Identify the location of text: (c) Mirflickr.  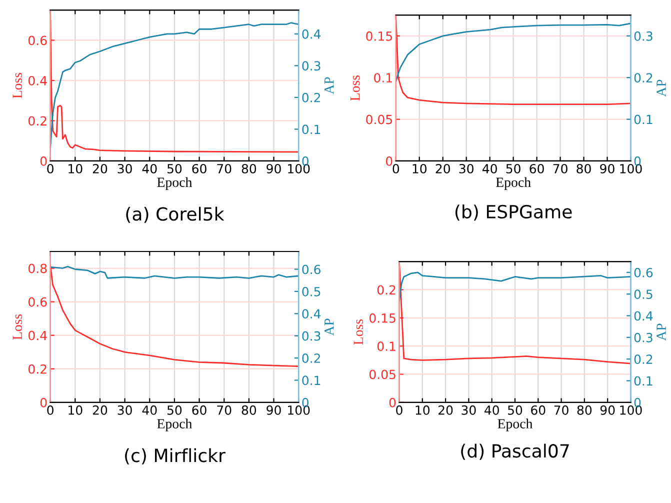
(175, 456).